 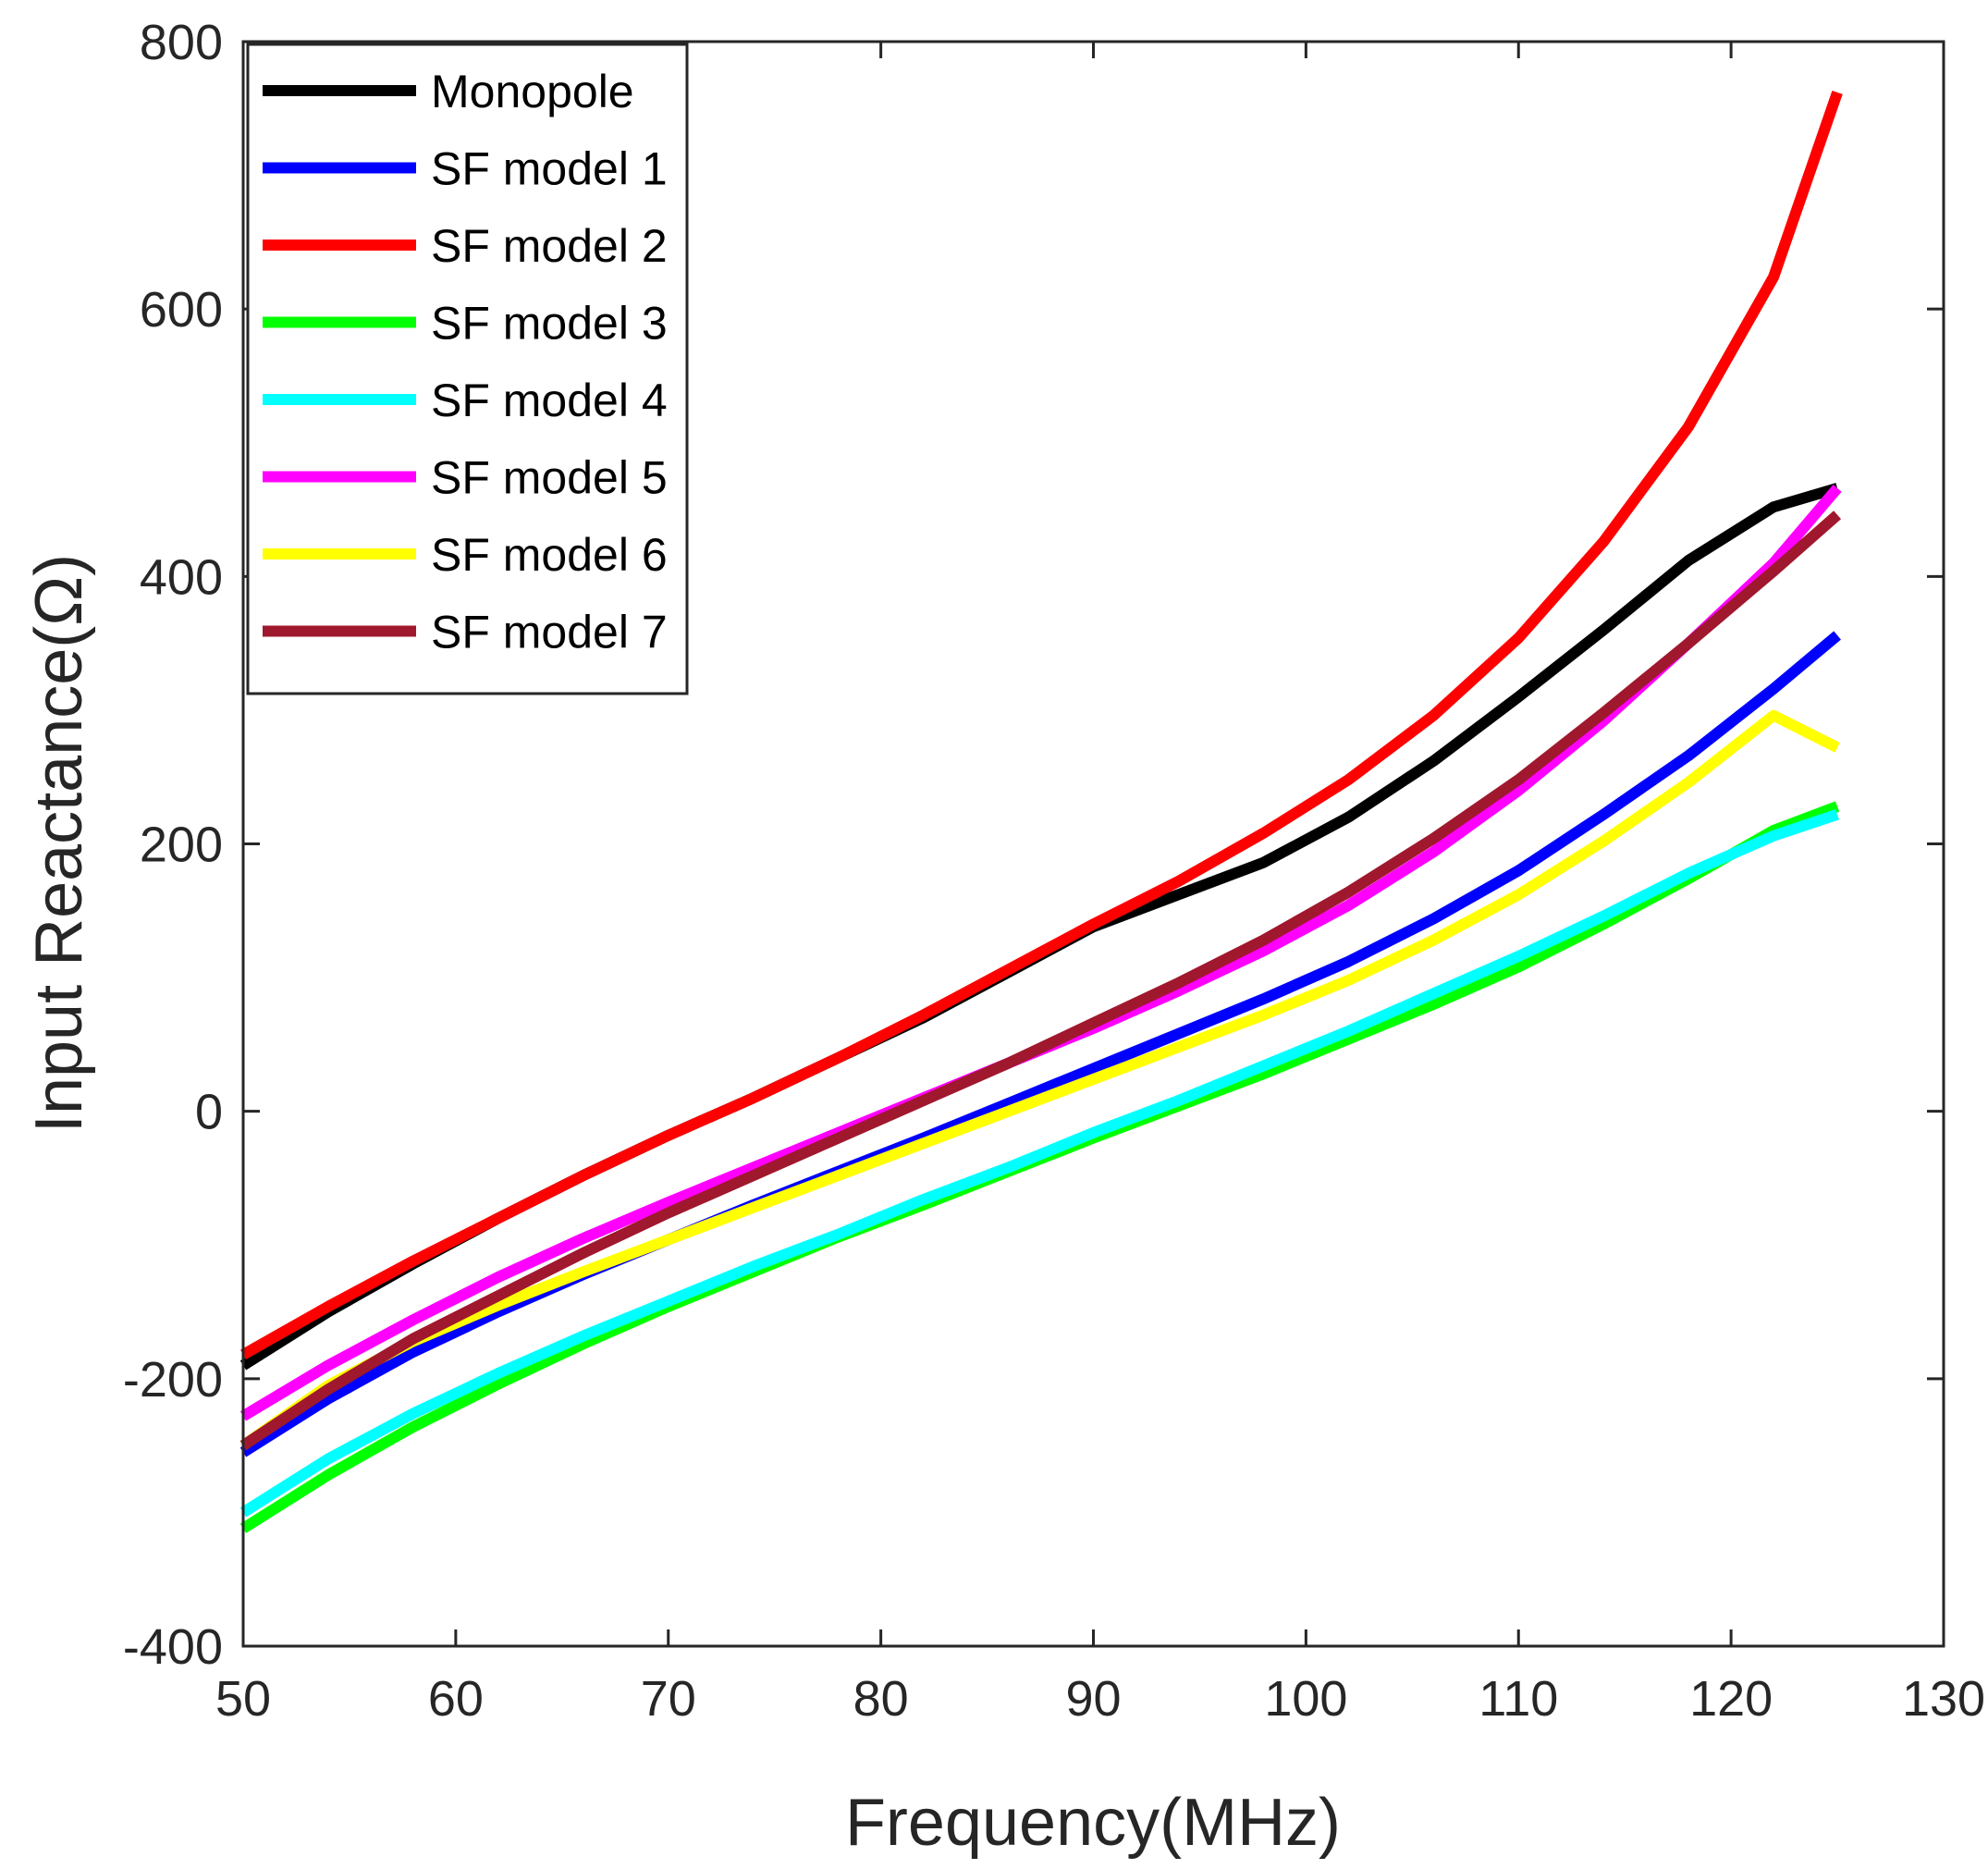 I want to click on legend-label-4: SF model 3, so click(x=549, y=324).